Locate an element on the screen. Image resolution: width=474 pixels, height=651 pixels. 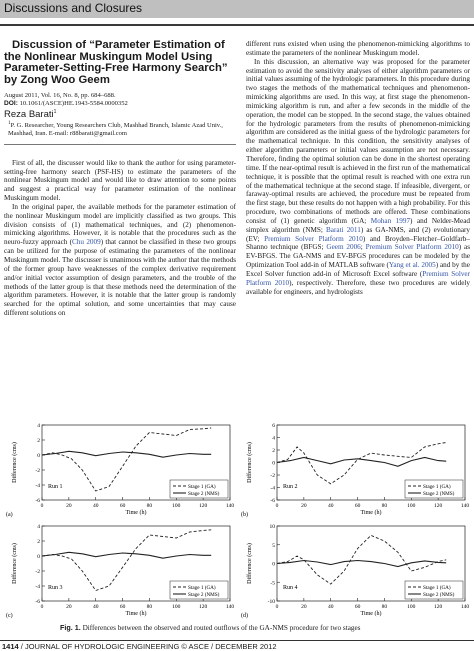
y-tick-label: 5 is located at coordinates (273, 546).